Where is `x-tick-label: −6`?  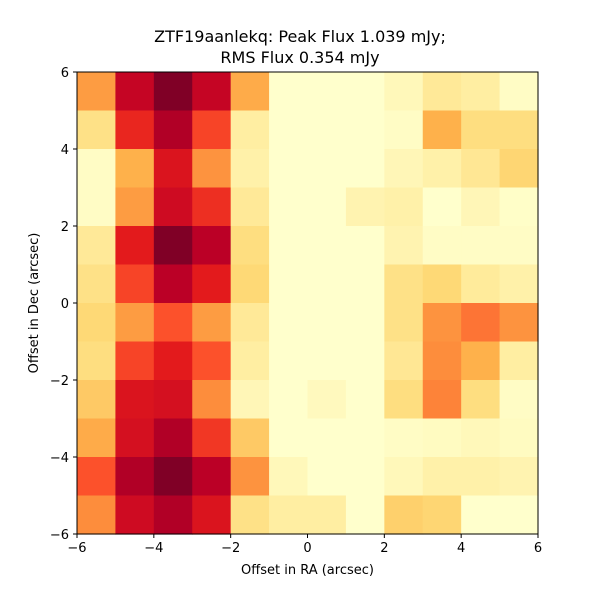
x-tick-label: −6 is located at coordinates (76, 548).